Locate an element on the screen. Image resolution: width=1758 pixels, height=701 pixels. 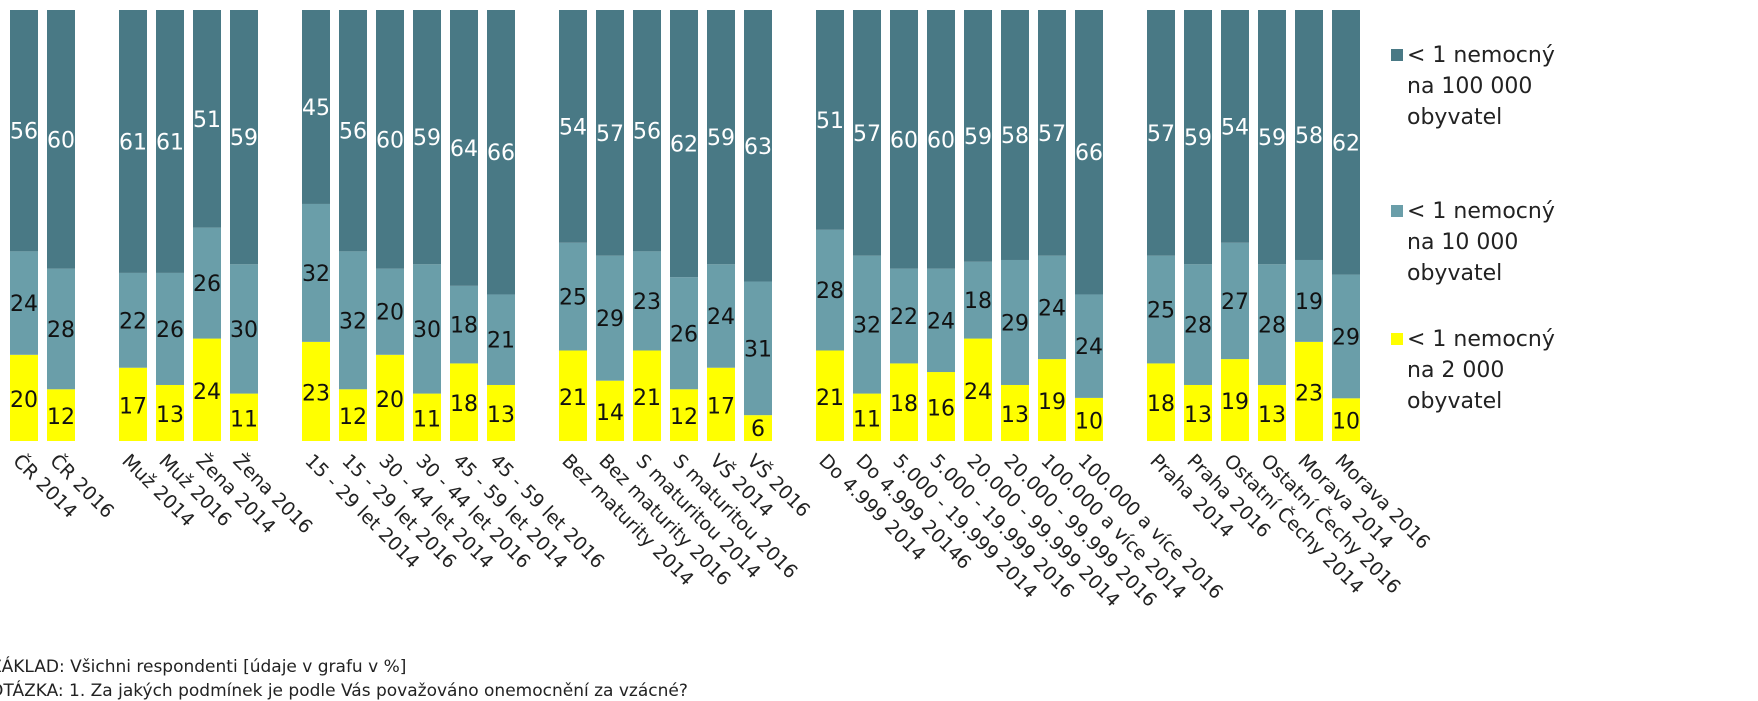
data-label: 45 is located at coordinates (316, 108).